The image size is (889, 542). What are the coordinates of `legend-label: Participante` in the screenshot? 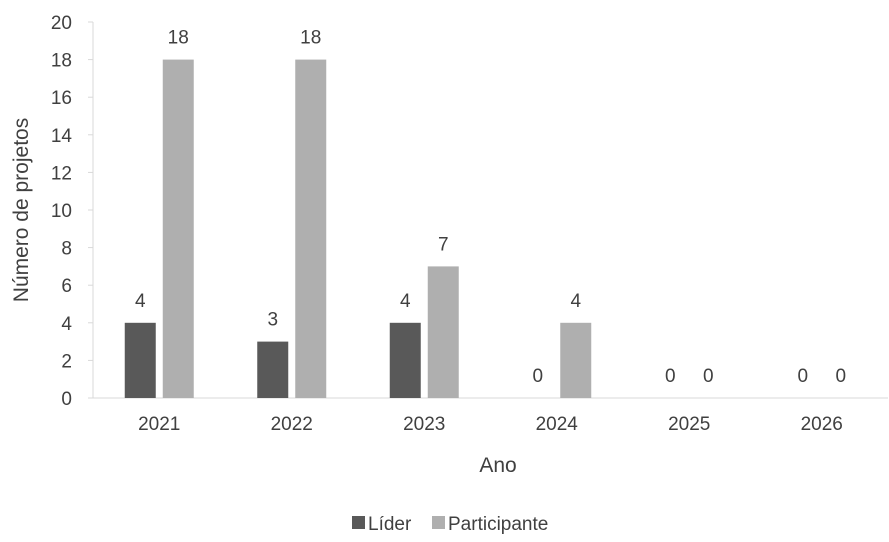 It's located at (498, 524).